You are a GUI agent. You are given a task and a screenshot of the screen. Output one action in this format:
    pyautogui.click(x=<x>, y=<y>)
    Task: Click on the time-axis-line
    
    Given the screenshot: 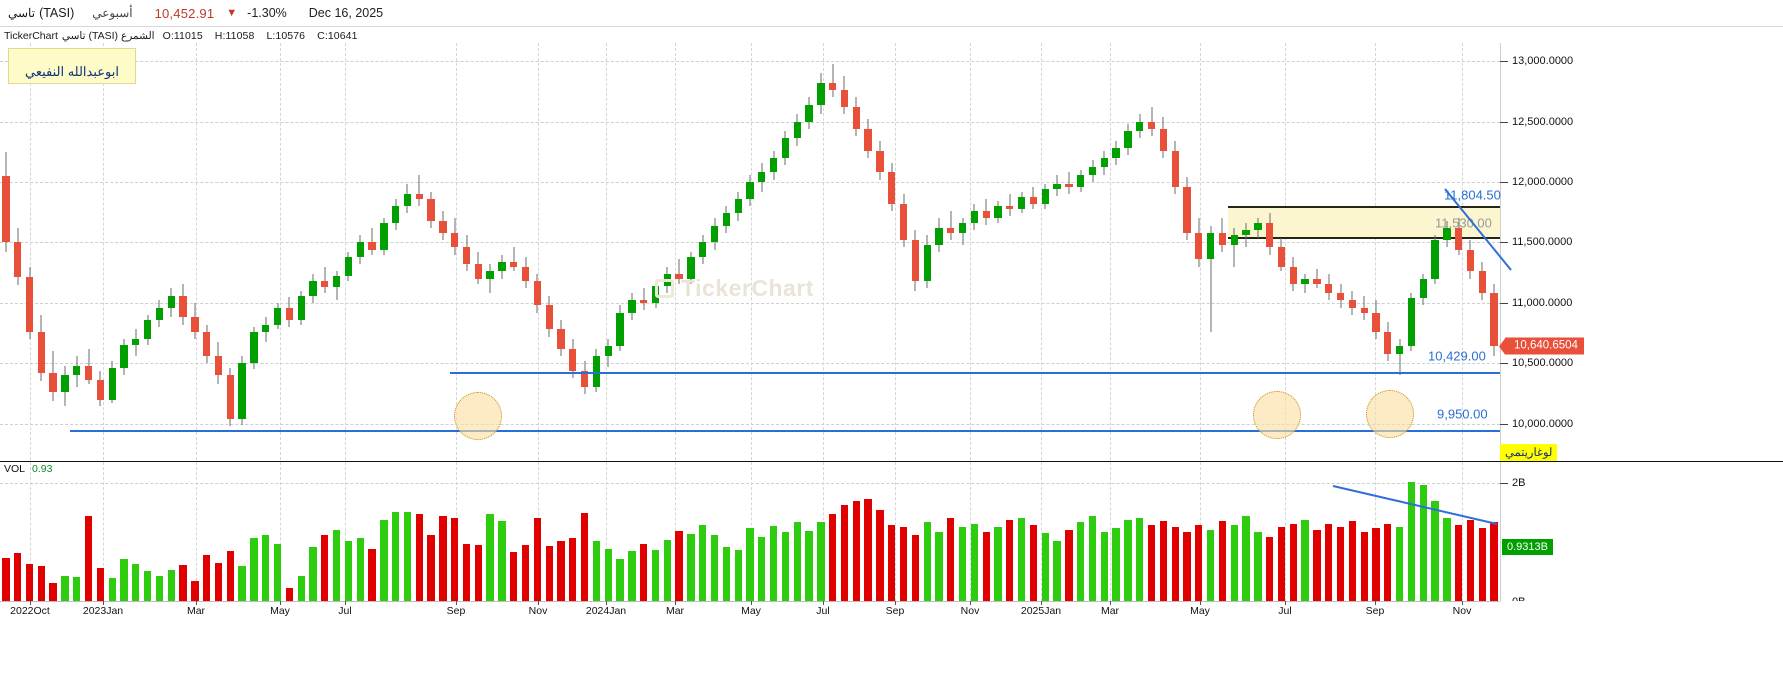 What is the action you would take?
    pyautogui.click(x=750, y=601)
    